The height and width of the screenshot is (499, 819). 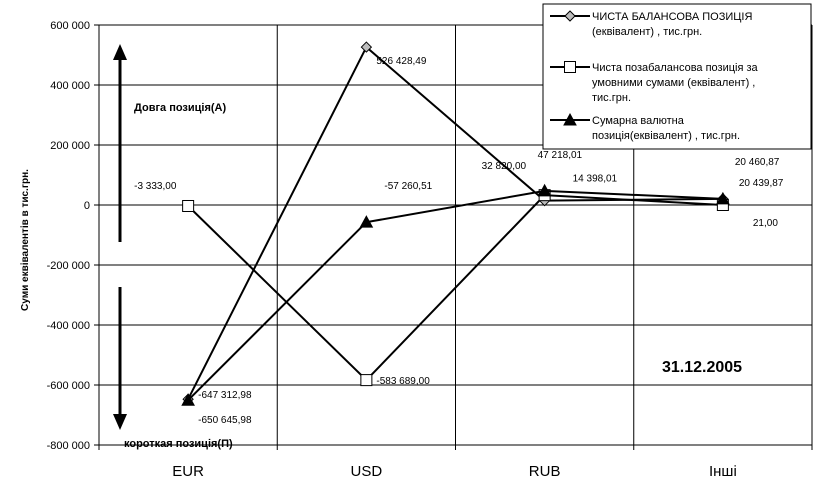 I want to click on y-tick-label: 200 000, so click(x=70, y=146).